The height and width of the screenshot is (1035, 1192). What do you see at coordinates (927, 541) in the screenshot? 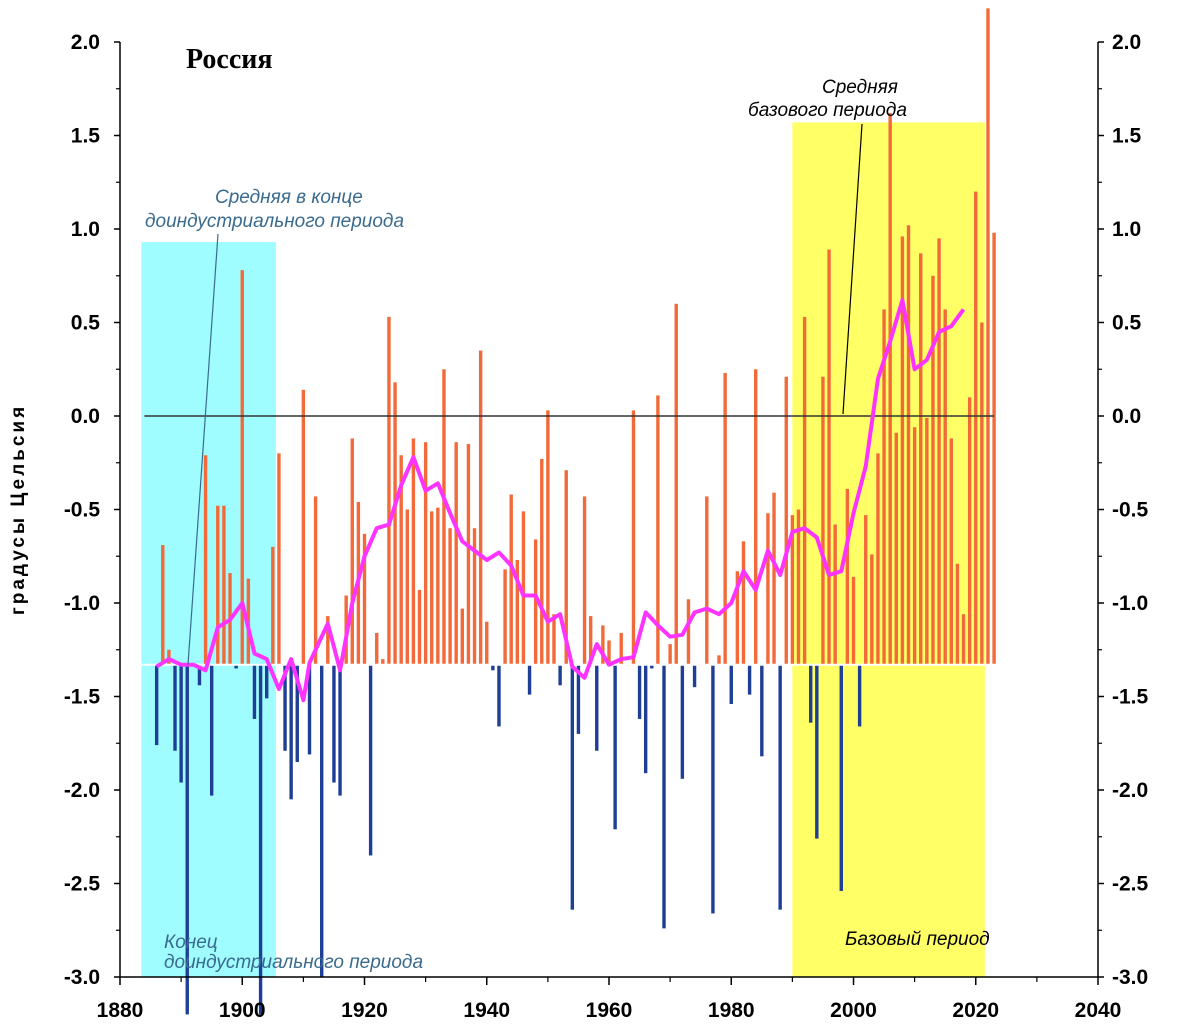
I see `bar-2012` at bounding box center [927, 541].